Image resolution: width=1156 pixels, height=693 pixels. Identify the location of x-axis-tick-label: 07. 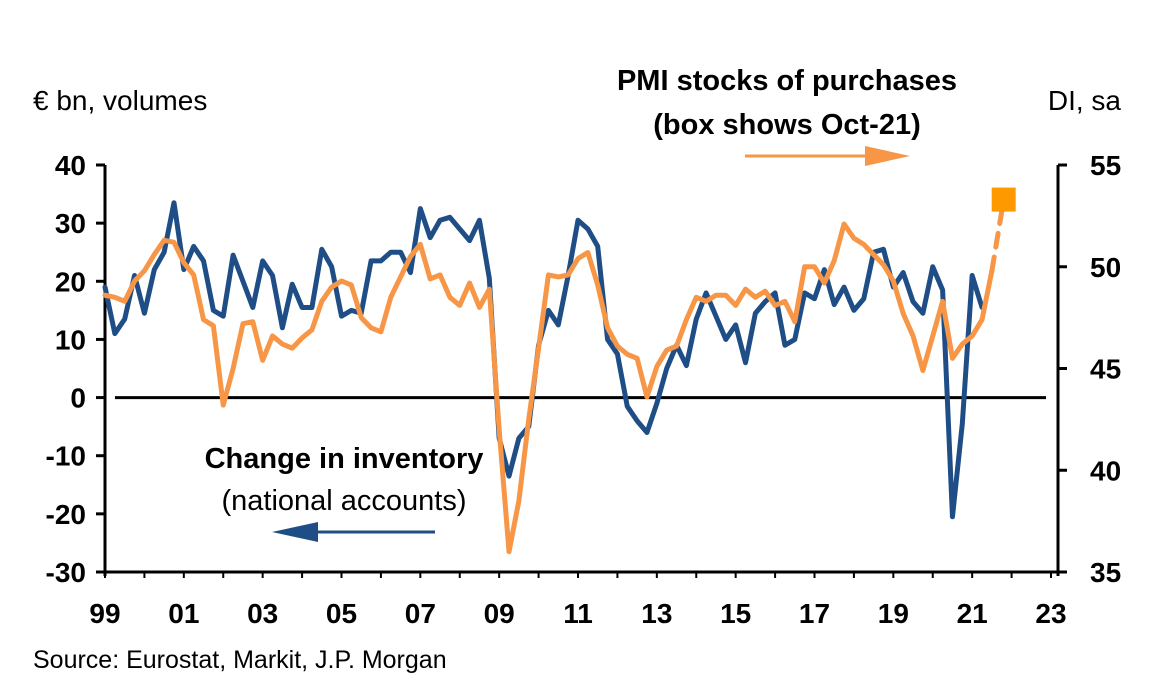
(420, 613).